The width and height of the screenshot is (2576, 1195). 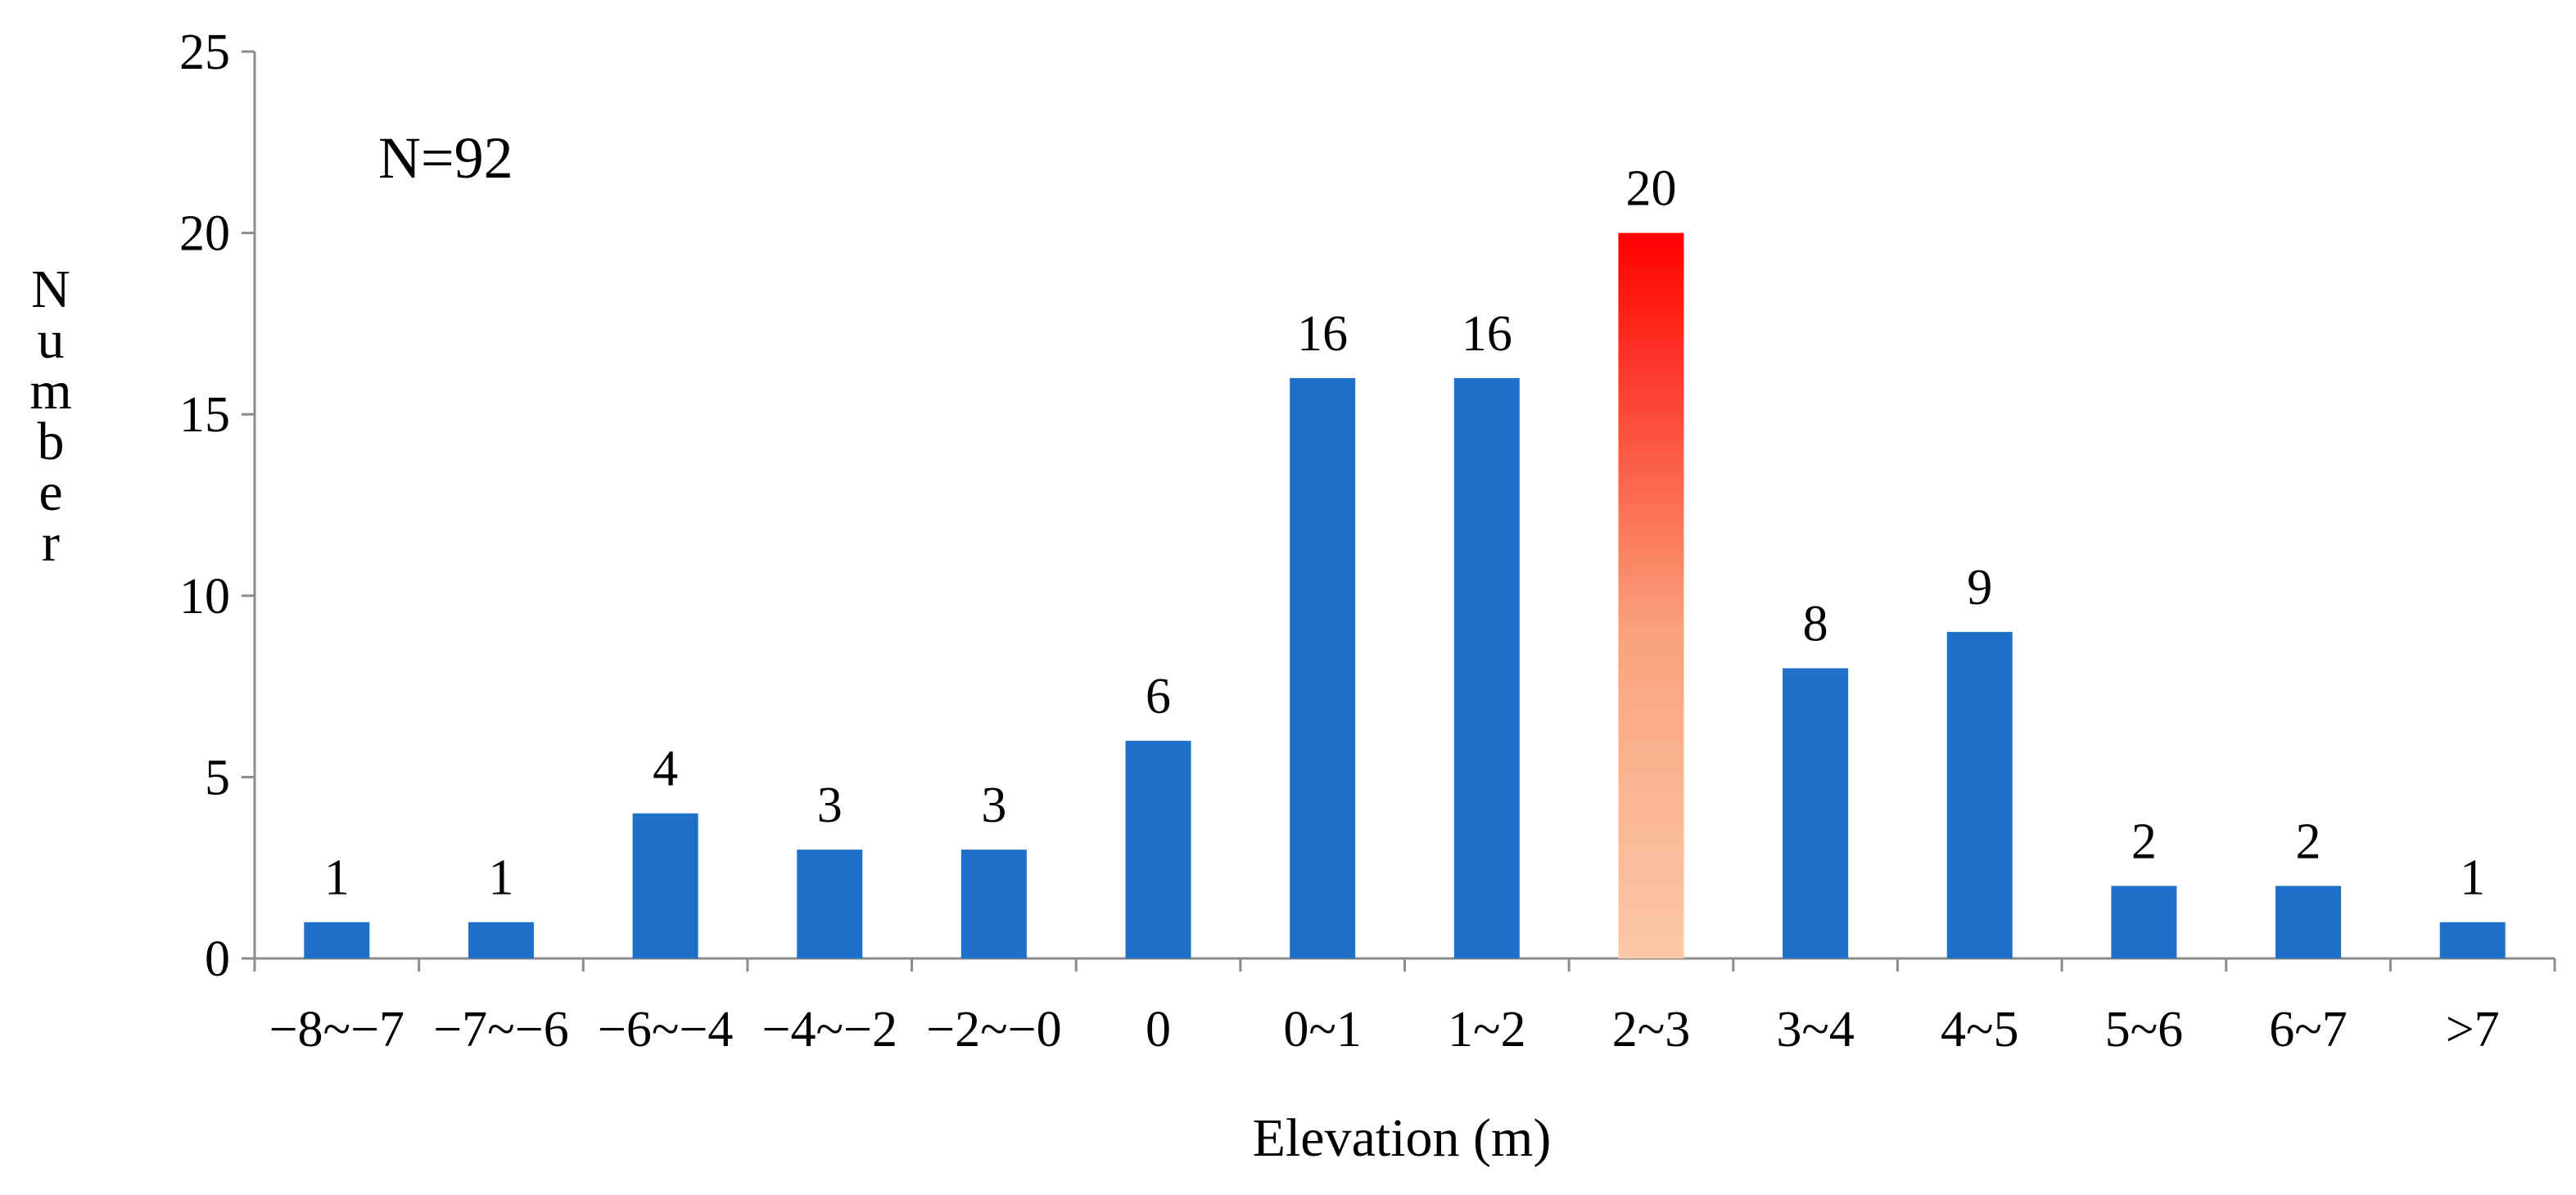 What do you see at coordinates (1322, 1029) in the screenshot?
I see `x-tick-label: 0~1` at bounding box center [1322, 1029].